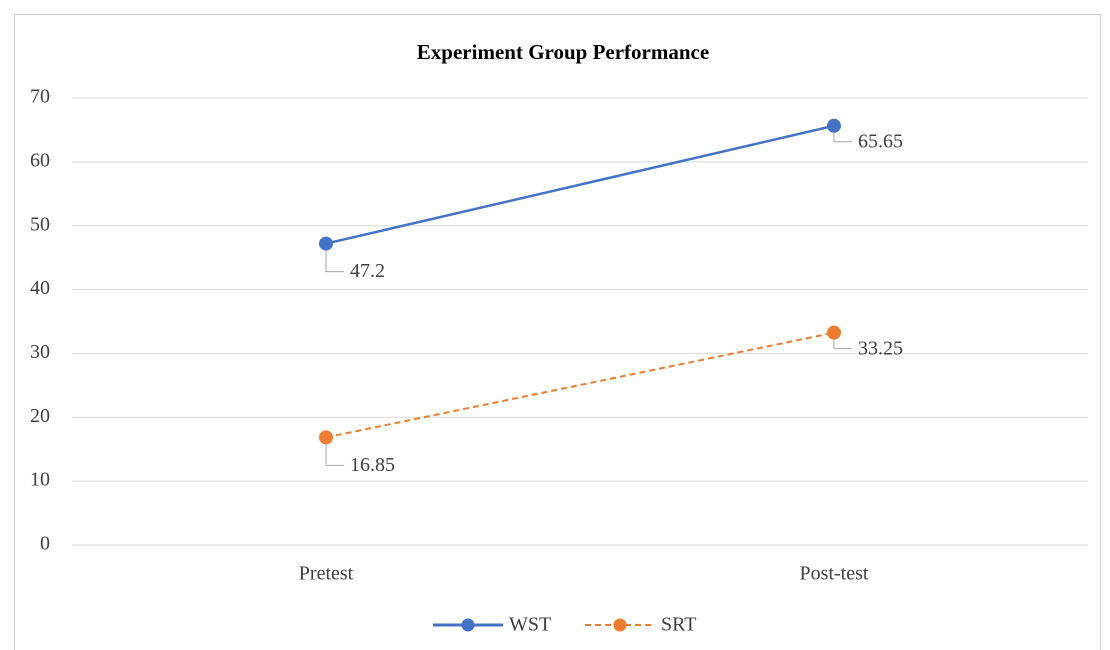  Describe the element at coordinates (834, 574) in the screenshot. I see `x-tick-label: Post-test` at that location.